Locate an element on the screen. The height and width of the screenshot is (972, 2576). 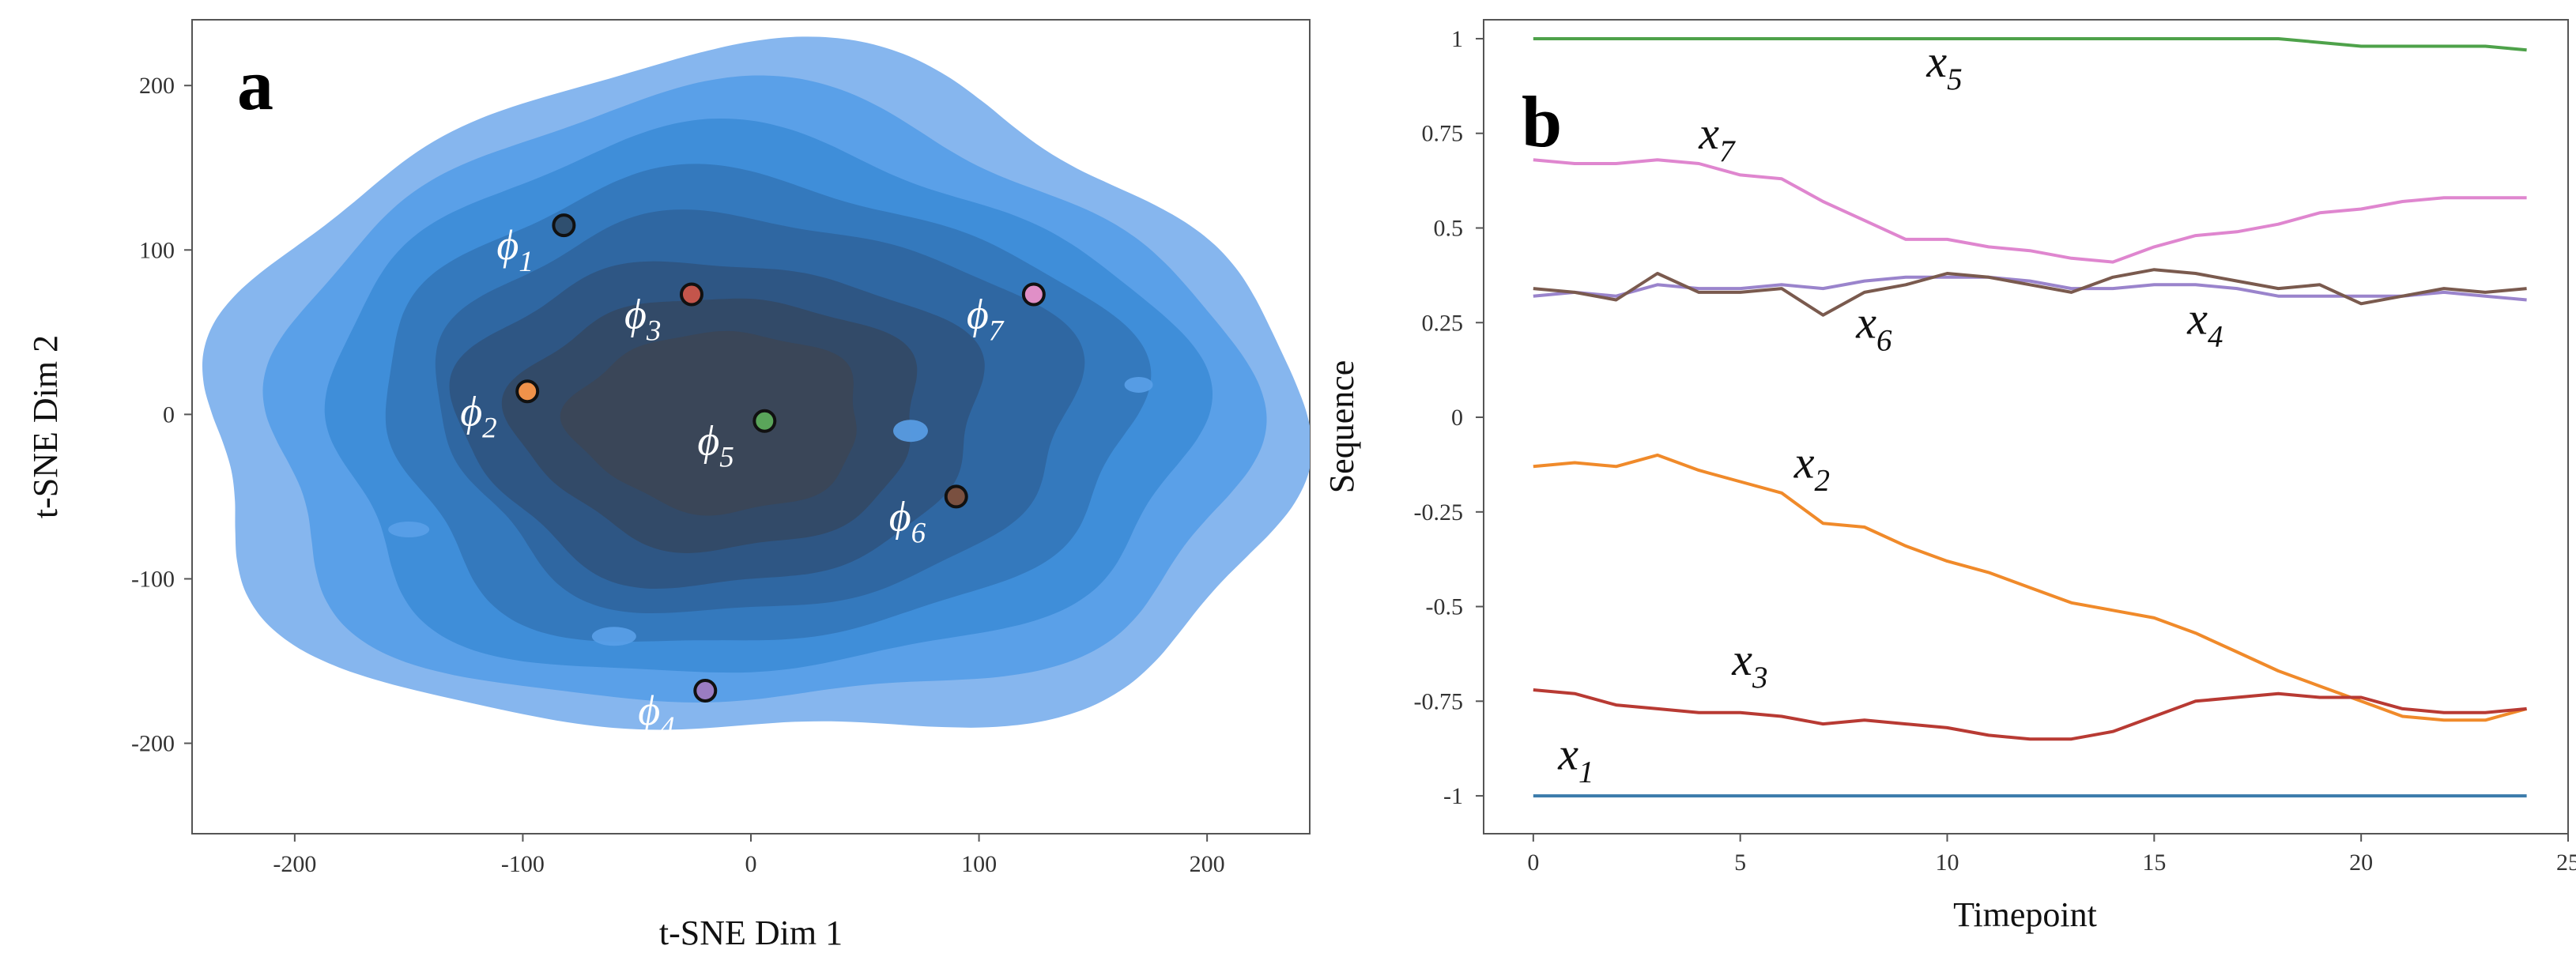
x-axis-title-a: t-SNE Dim 1 is located at coordinates (751, 933).